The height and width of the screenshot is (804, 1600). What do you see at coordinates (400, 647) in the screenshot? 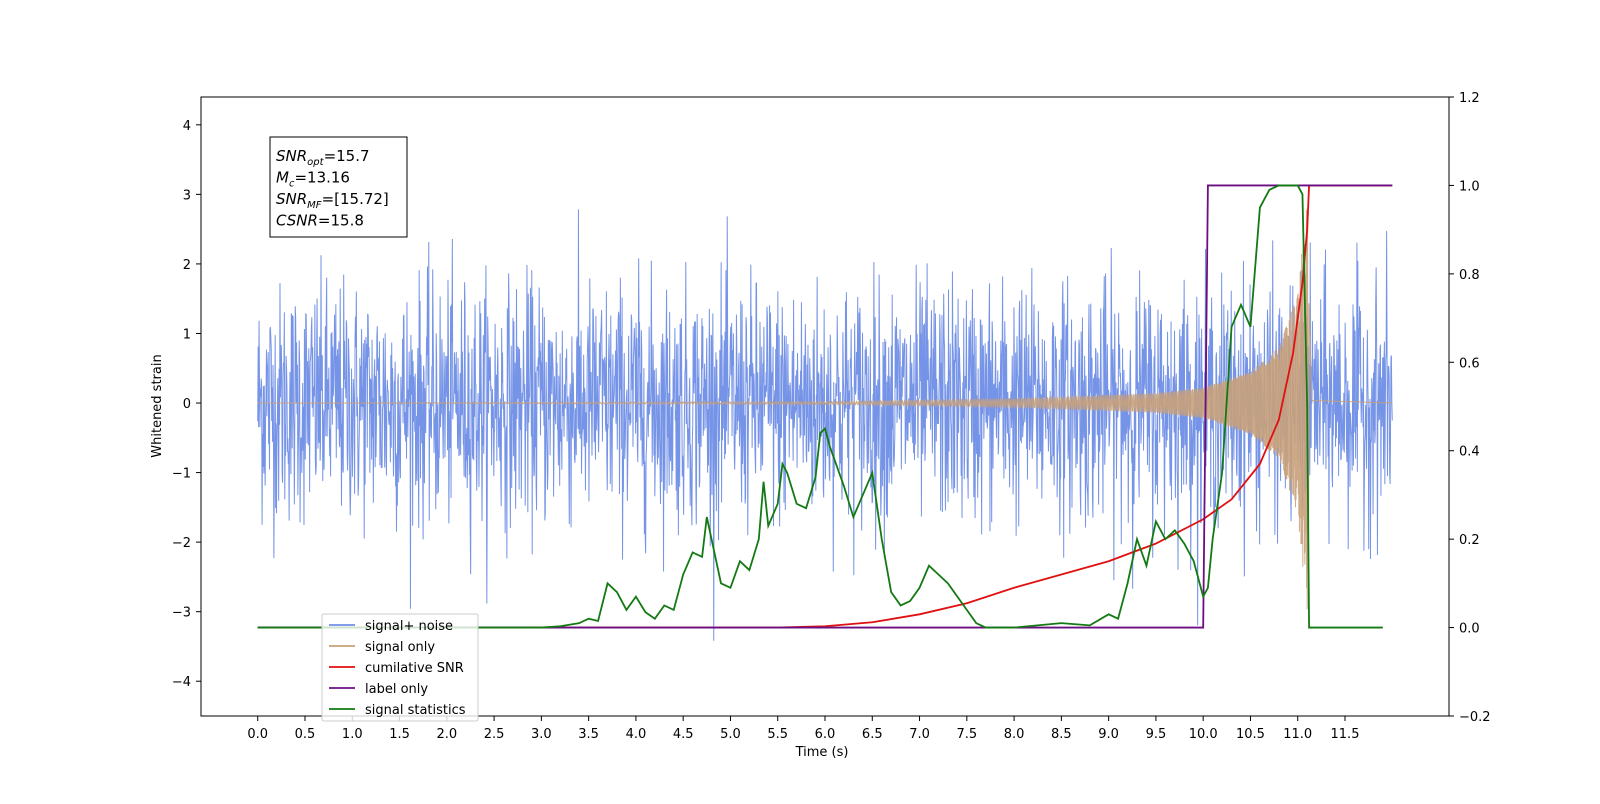
I see `legend-label: signal only` at bounding box center [400, 647].